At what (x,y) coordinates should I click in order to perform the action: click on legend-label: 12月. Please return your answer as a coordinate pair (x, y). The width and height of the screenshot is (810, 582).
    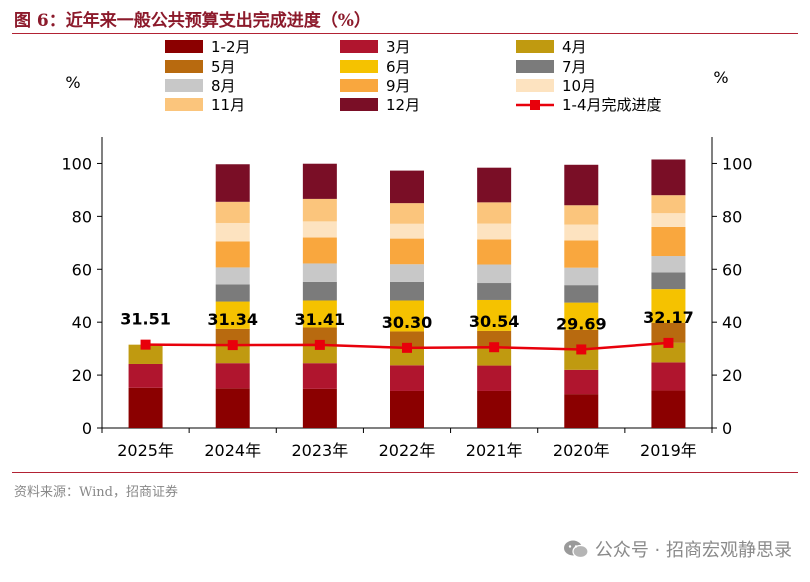
    Looking at the image, I should click on (403, 105).